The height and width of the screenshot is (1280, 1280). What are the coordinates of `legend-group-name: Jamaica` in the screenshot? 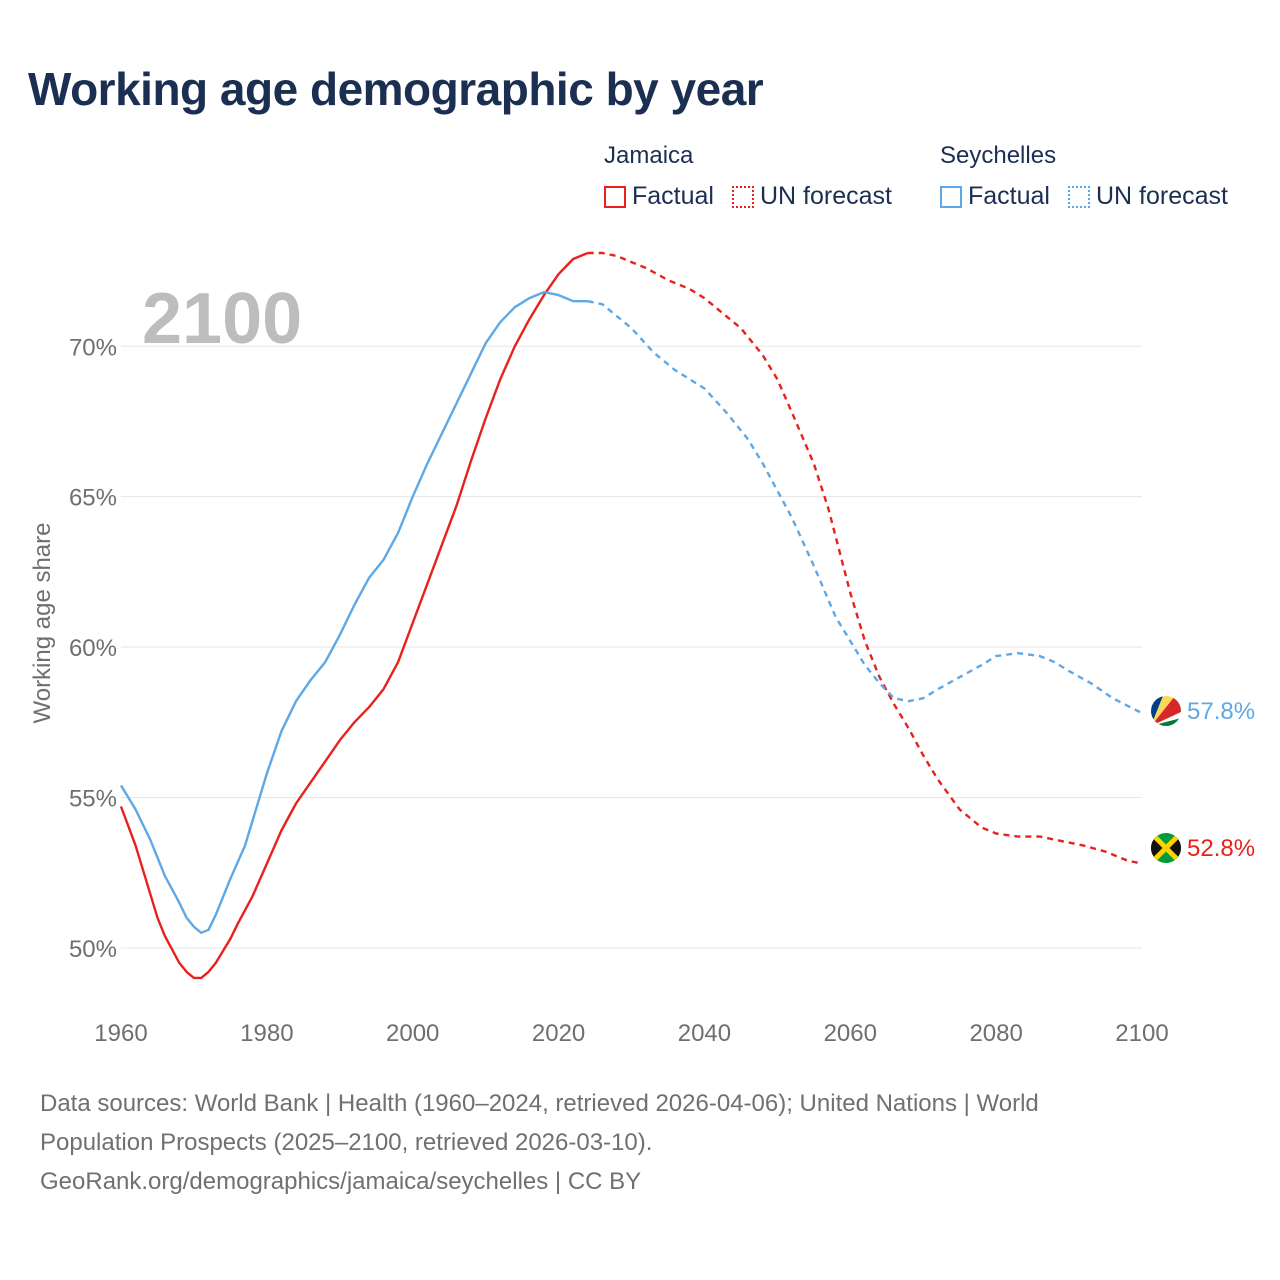 It's located at (649, 155).